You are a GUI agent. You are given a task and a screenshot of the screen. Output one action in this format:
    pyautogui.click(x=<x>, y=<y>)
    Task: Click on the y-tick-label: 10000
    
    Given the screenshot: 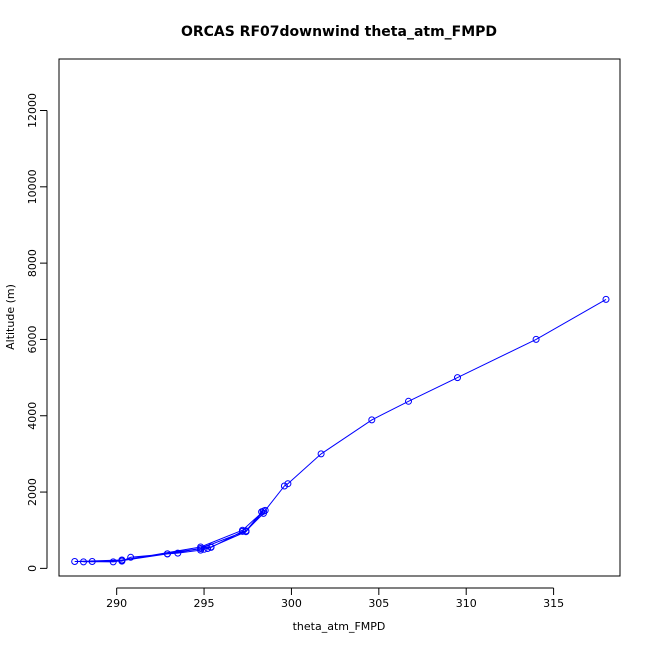 What is the action you would take?
    pyautogui.click(x=32, y=186)
    